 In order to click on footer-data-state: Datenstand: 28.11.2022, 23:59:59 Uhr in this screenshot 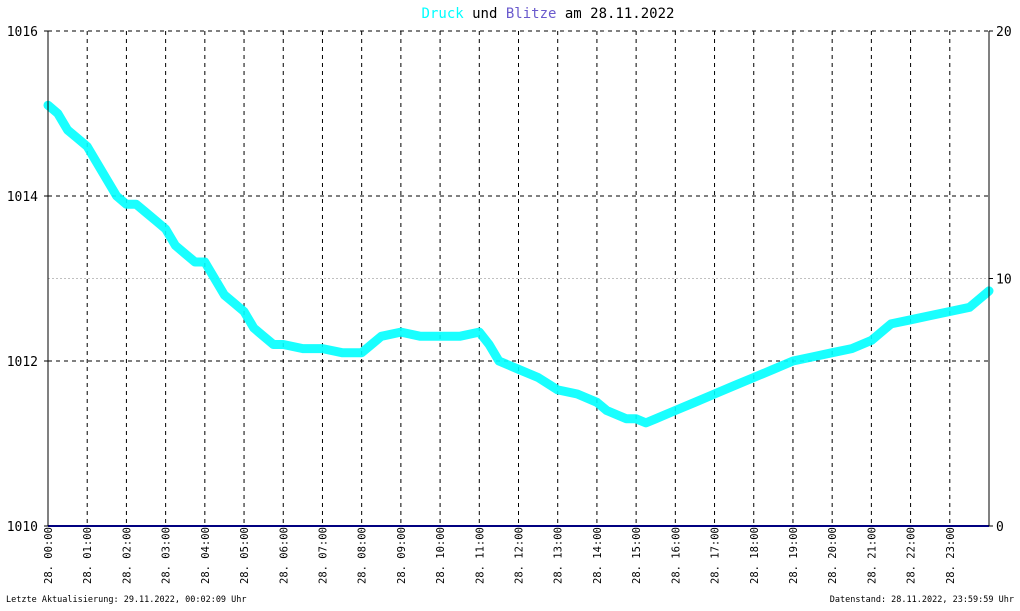, I will do `click(922, 600)`.